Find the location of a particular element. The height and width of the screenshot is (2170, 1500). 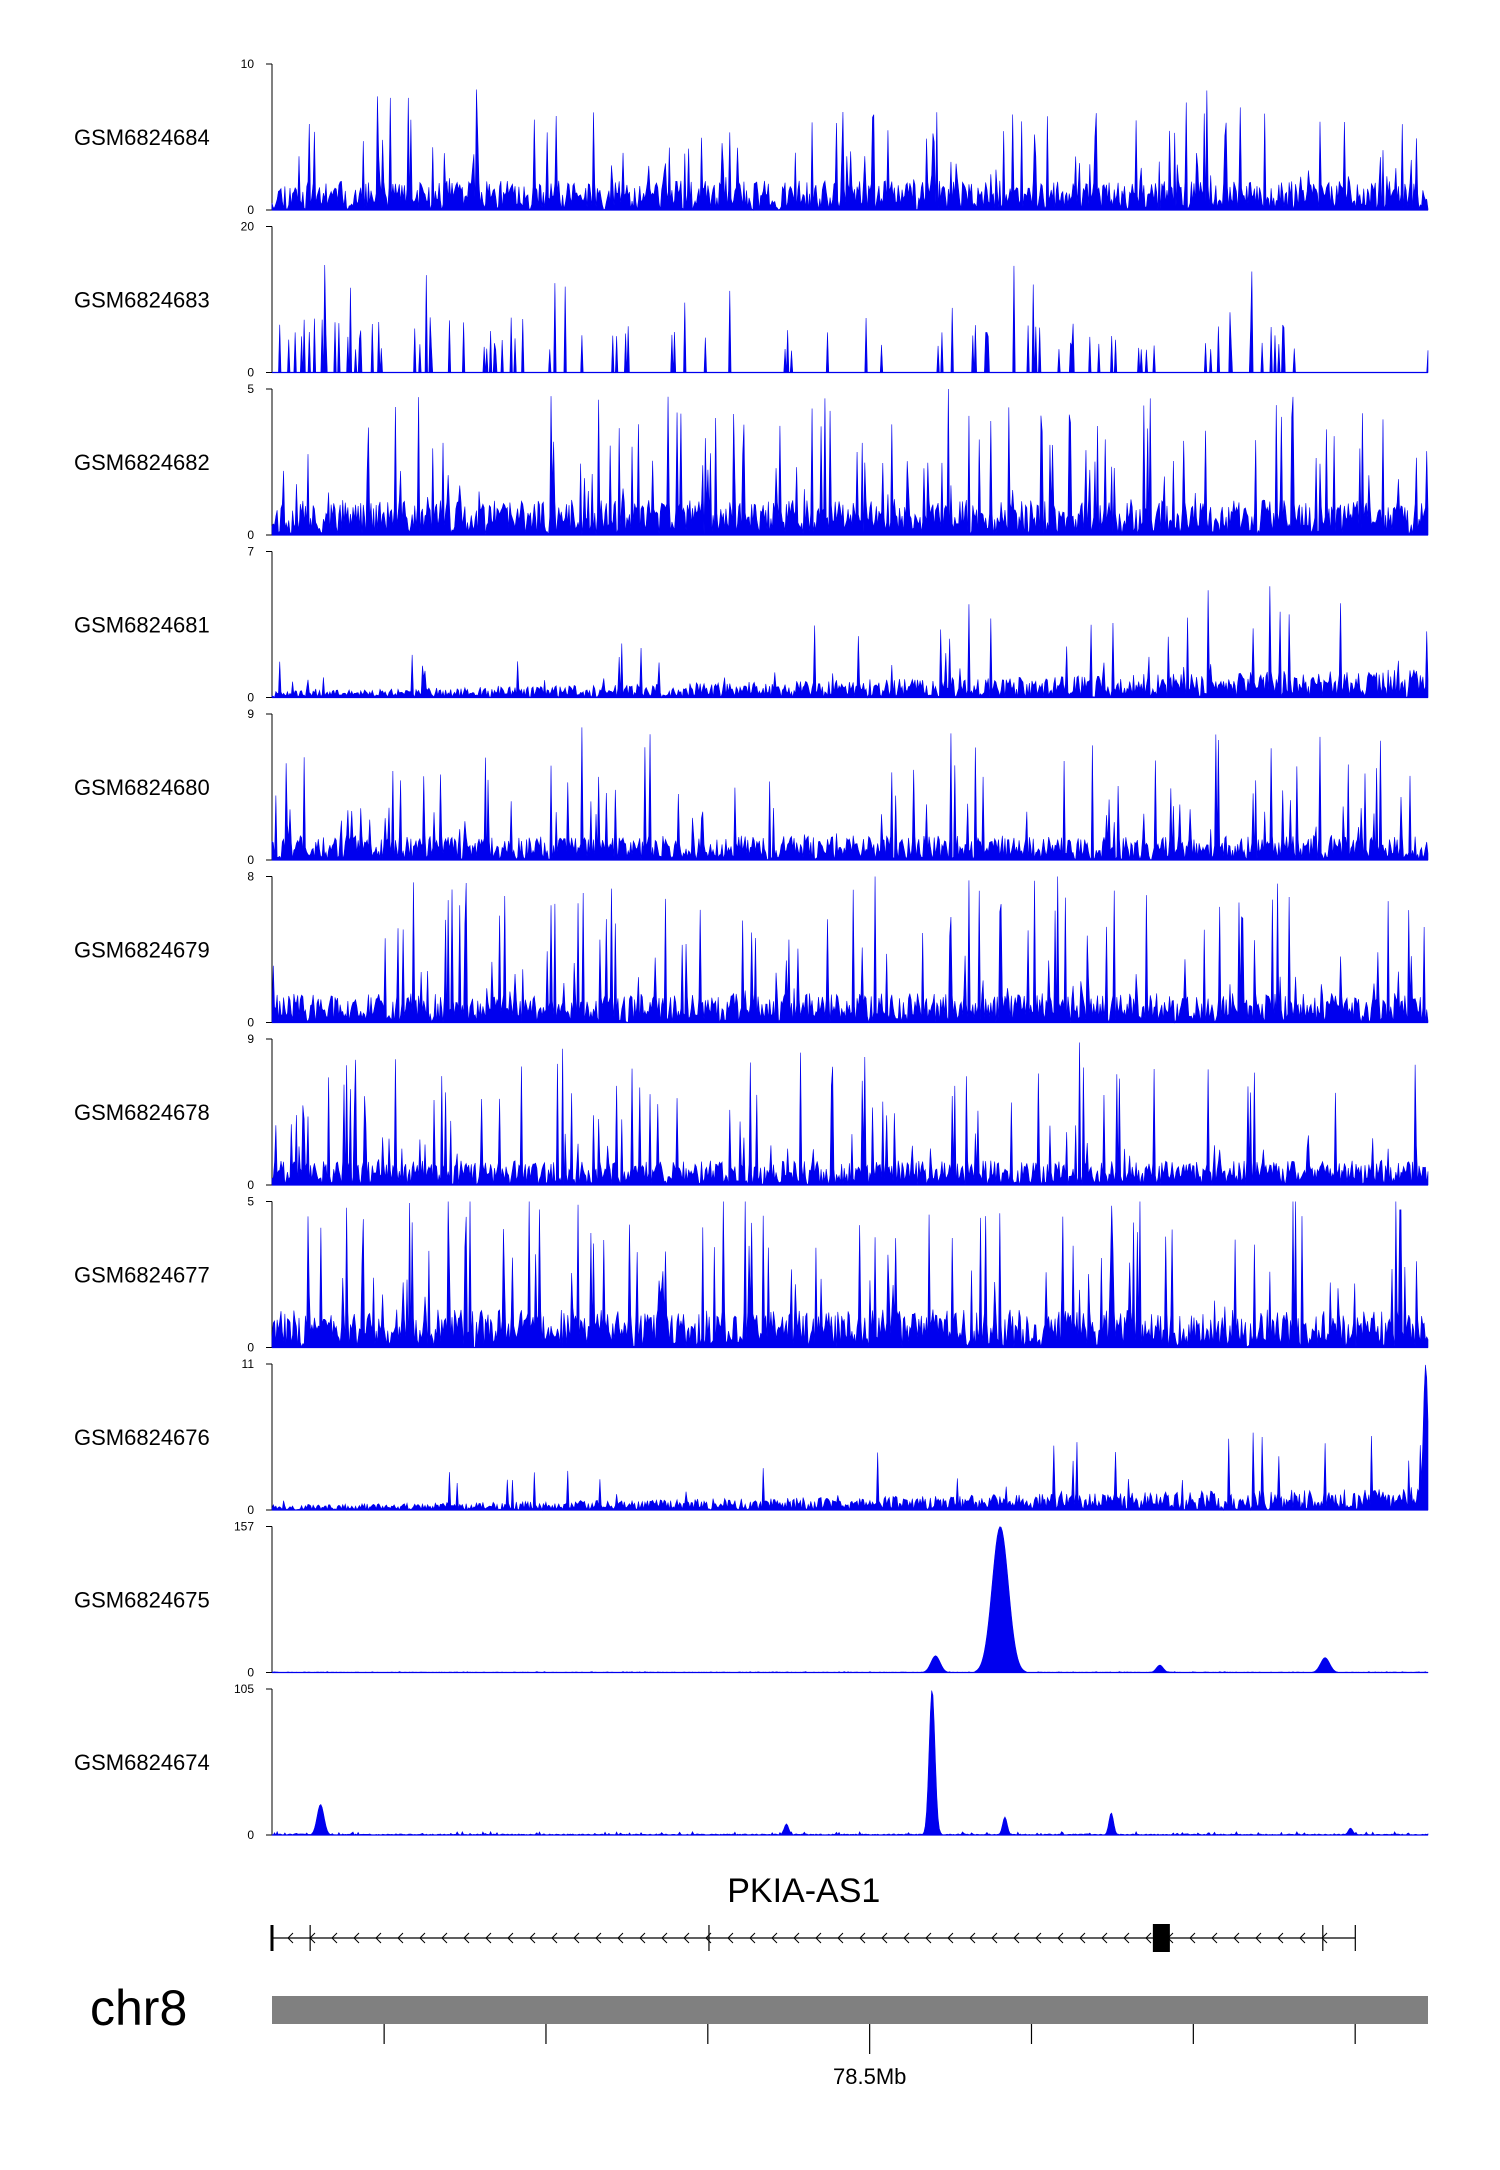

track-GSM6824682: GSM6824682 5 0 is located at coordinates (751, 462).